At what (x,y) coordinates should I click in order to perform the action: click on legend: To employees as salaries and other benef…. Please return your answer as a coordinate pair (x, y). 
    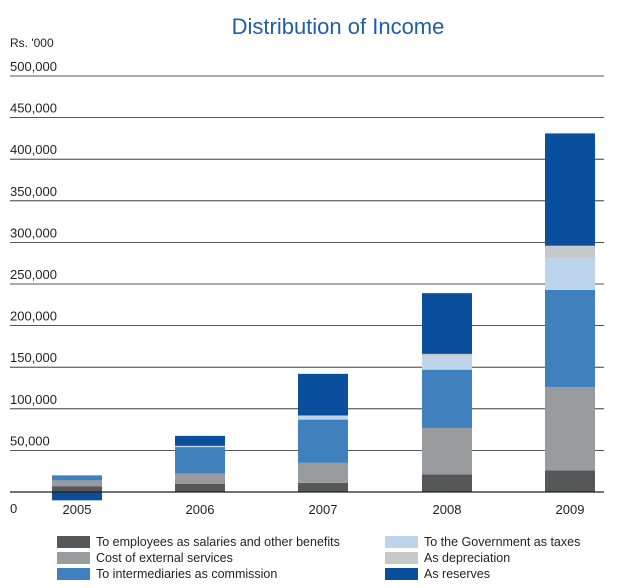
    Looking at the image, I should click on (318, 558).